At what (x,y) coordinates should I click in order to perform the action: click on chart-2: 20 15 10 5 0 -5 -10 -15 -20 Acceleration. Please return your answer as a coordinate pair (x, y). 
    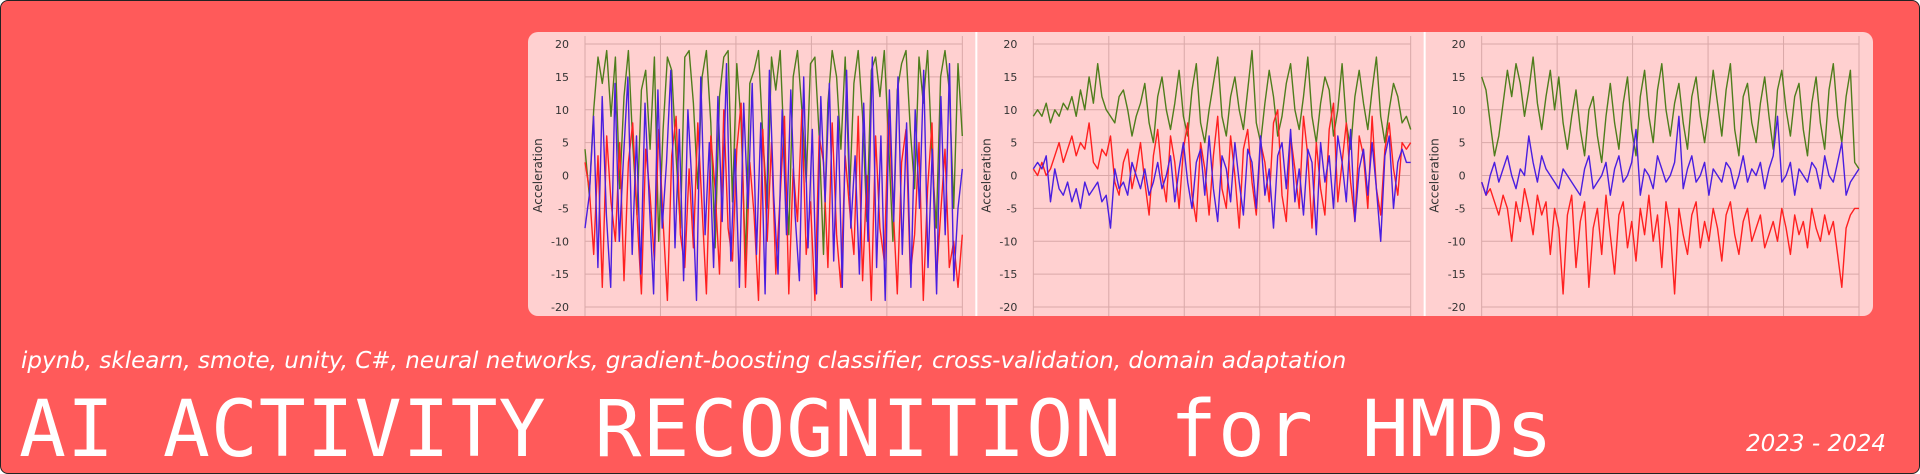
    Looking at the image, I should click on (1193, 174).